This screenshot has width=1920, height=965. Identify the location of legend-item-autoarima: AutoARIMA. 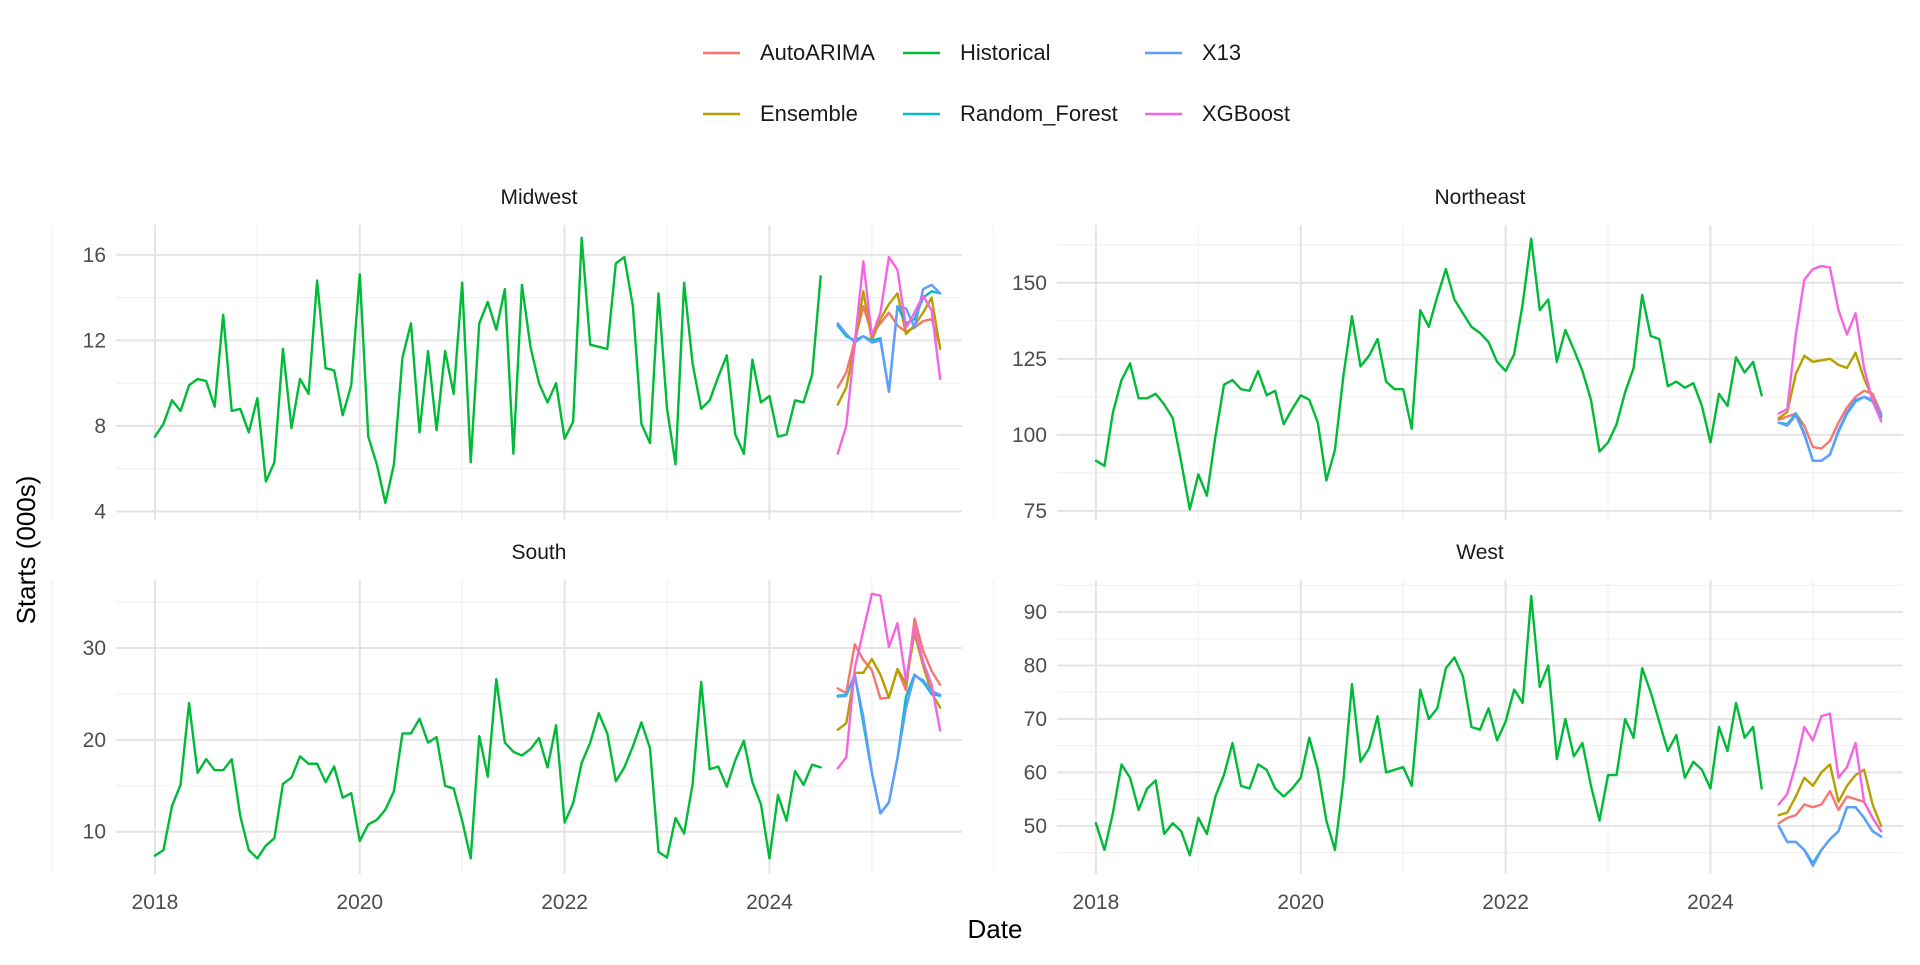
(789, 52).